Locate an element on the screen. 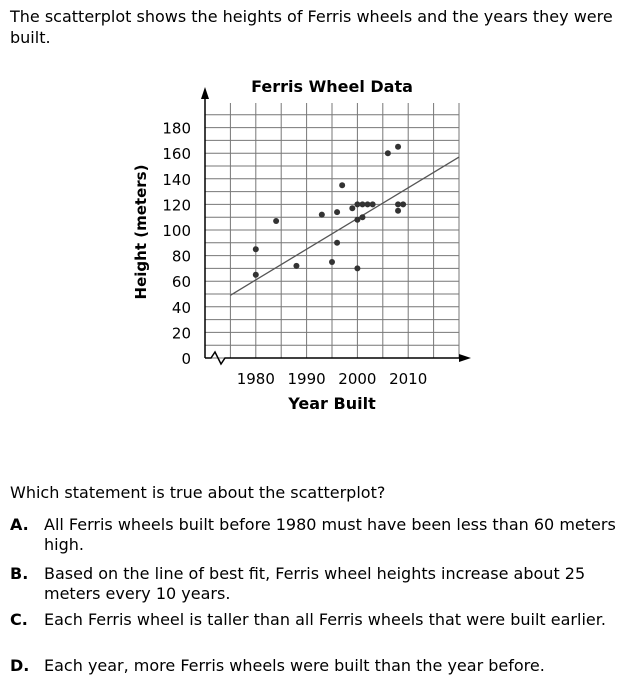 The image size is (640, 692). y-tick-label: 120 is located at coordinates (176, 205).